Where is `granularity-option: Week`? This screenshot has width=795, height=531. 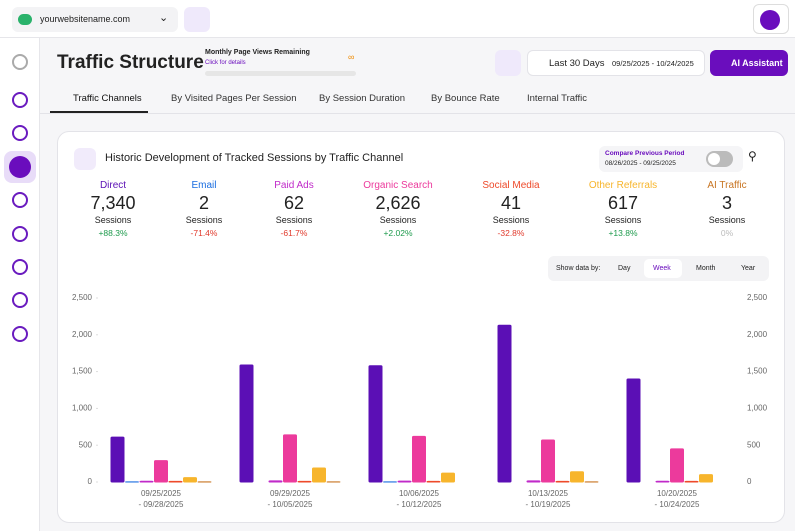 granularity-option: Week is located at coordinates (663, 268).